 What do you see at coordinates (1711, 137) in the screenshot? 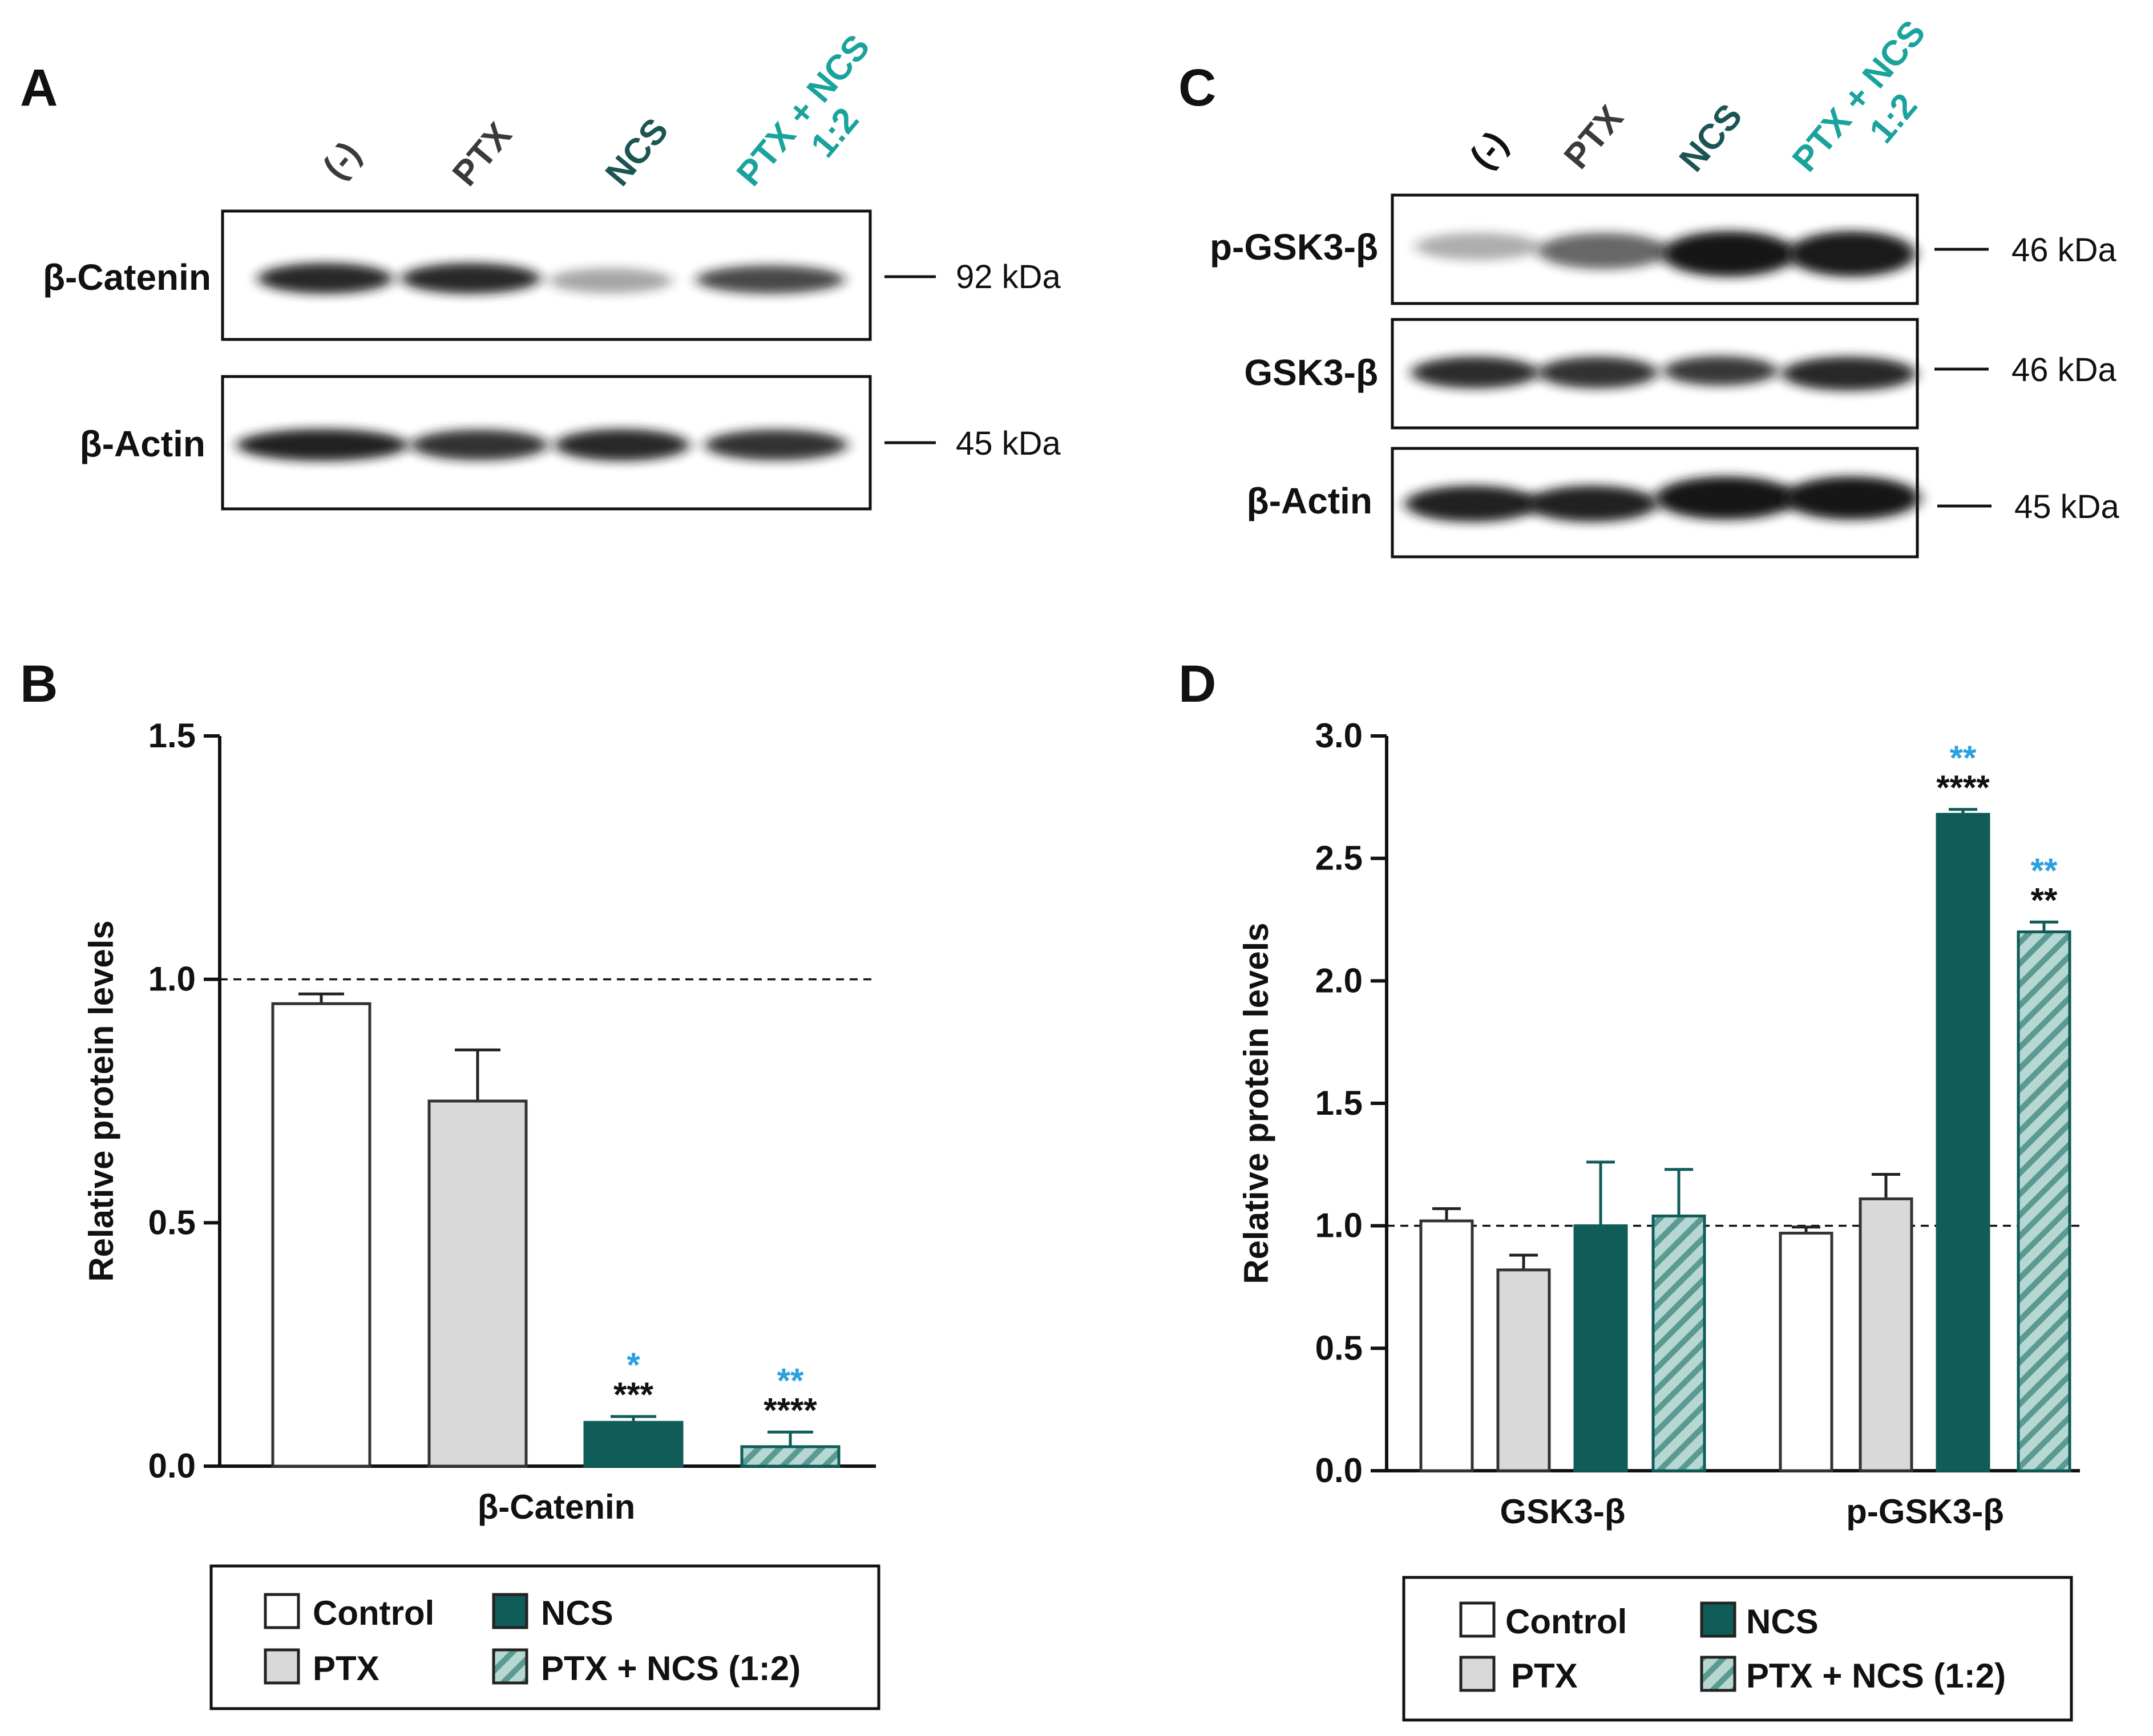
I see `blot-c-lane-label-ncs: NCS` at bounding box center [1711, 137].